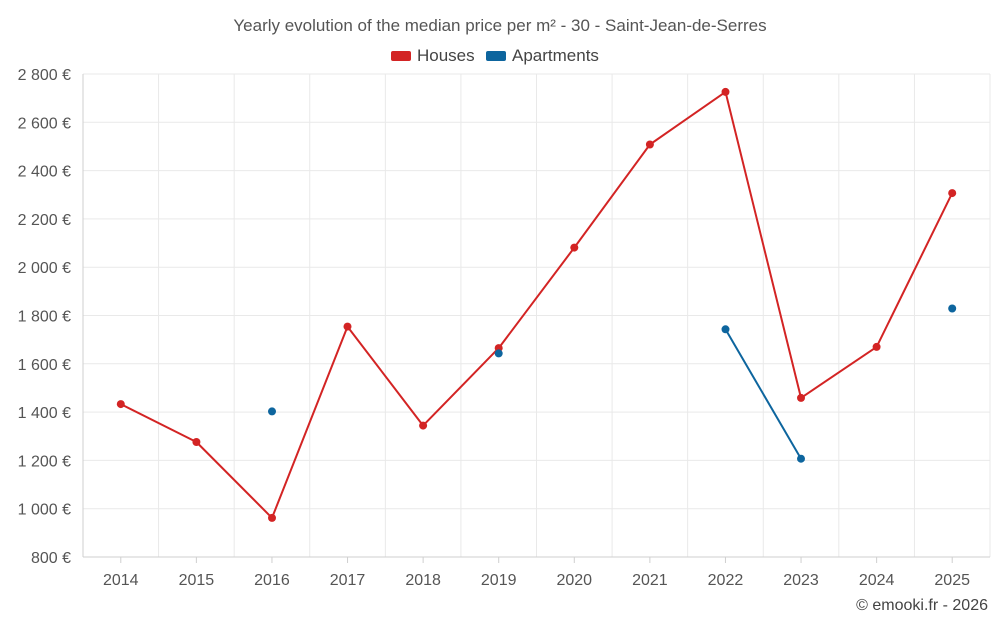 The width and height of the screenshot is (1000, 625). I want to click on x-tick-label: 2019, so click(499, 580).